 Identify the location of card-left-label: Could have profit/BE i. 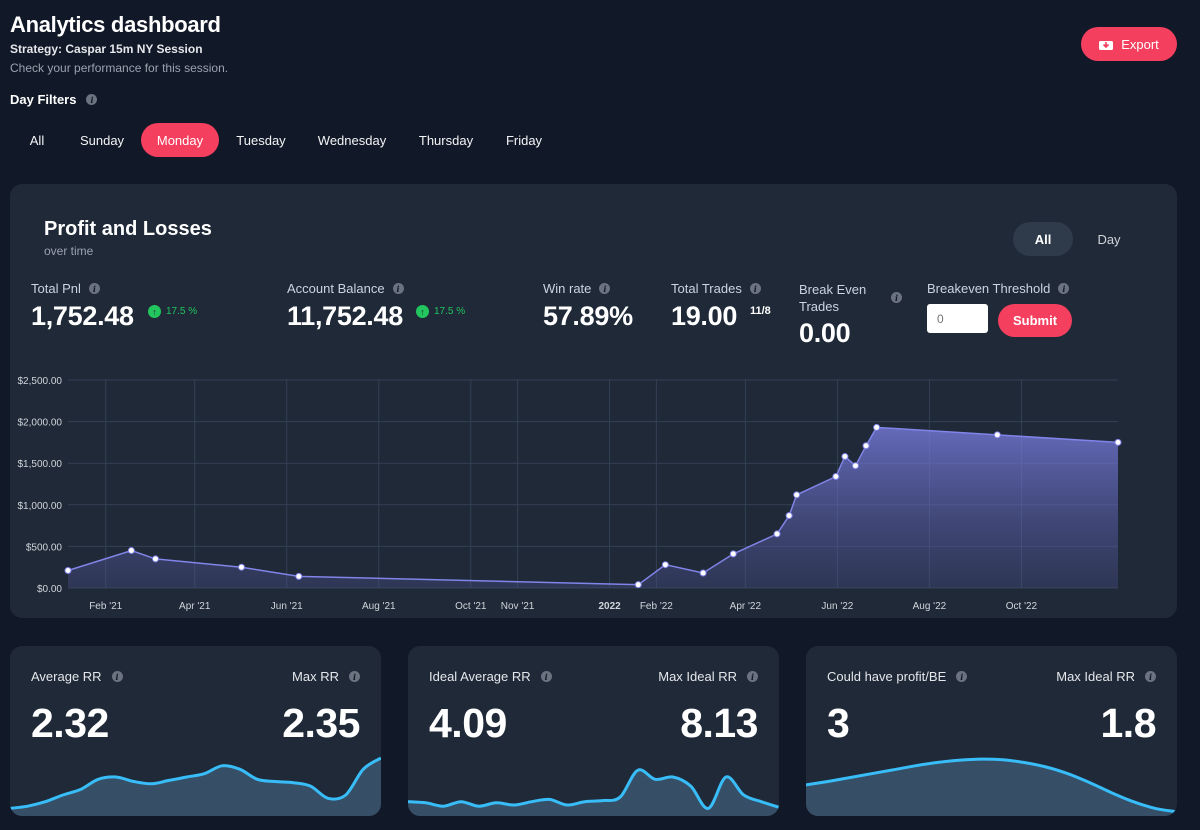
(897, 676).